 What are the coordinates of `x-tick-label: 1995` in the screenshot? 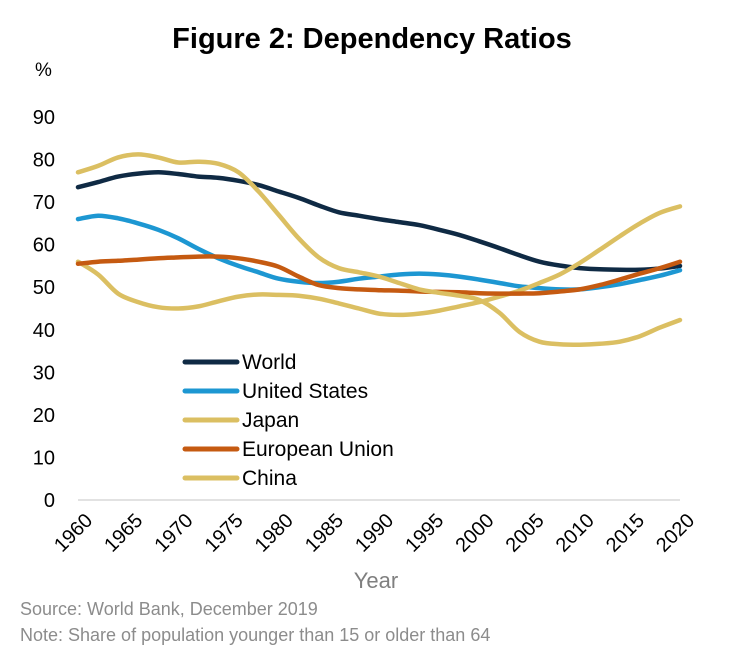 It's located at (424, 533).